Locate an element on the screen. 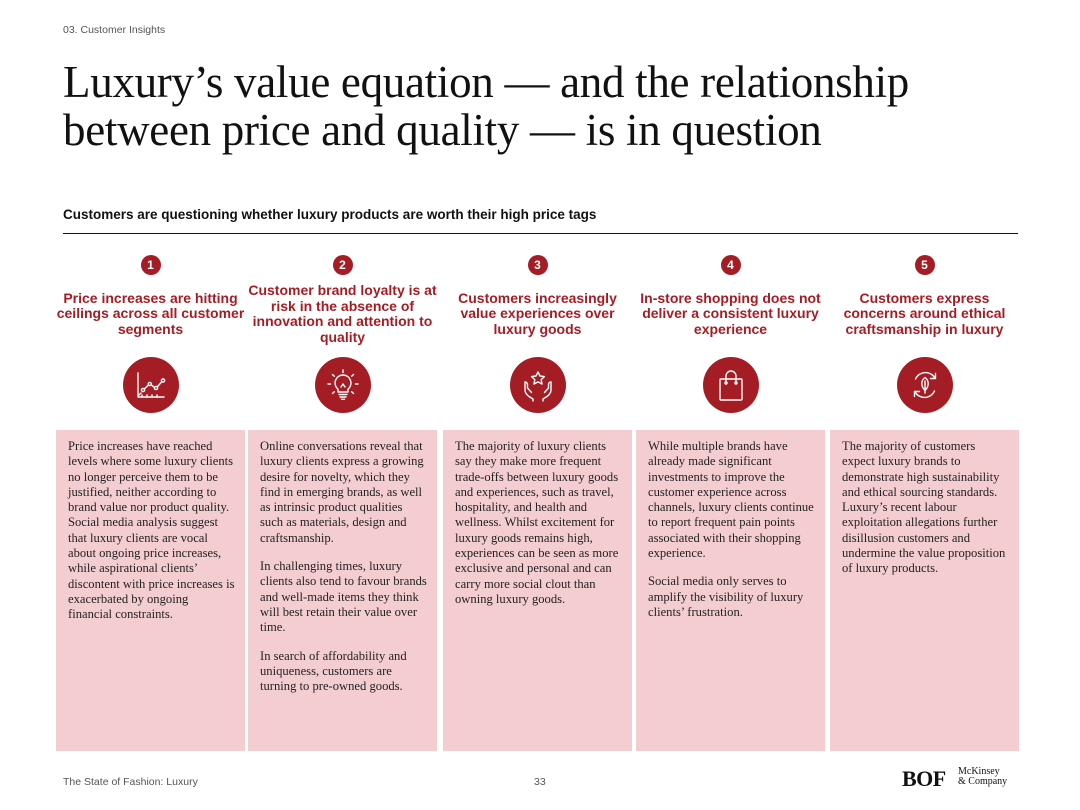 The width and height of the screenshot is (1080, 810). number-badge: 2 is located at coordinates (342, 265).